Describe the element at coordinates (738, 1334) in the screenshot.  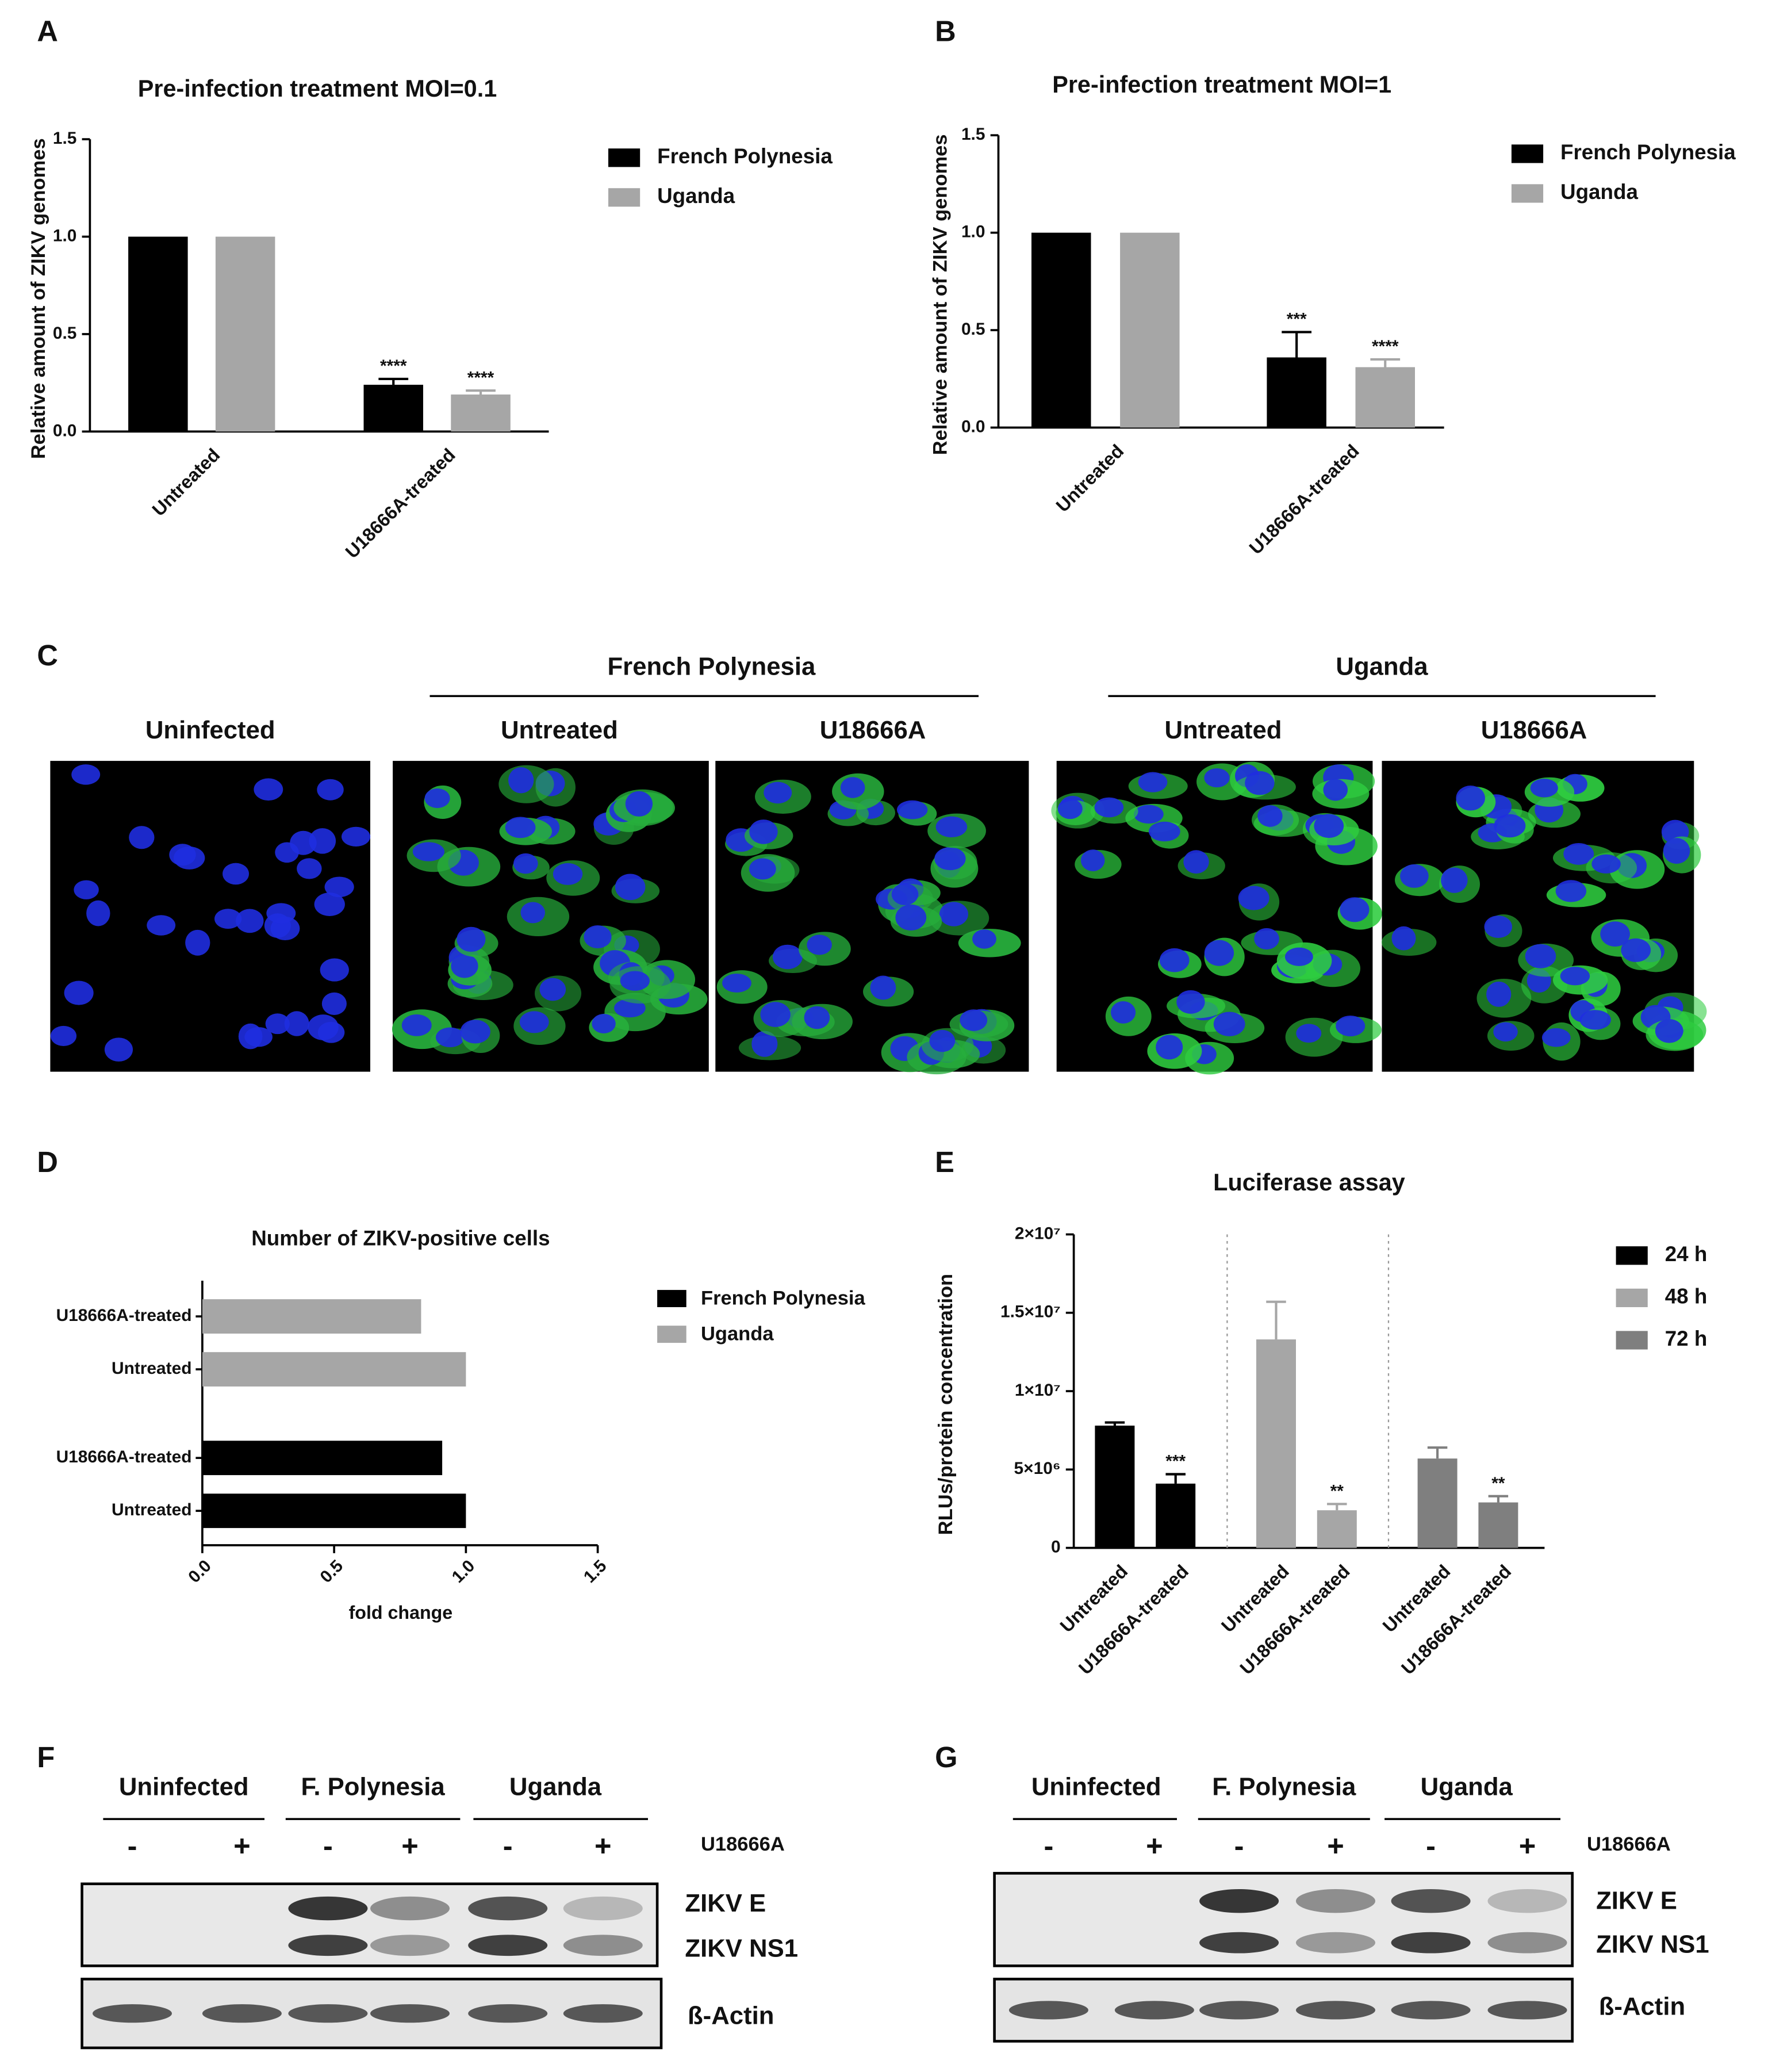
I see `legend-label: Uganda` at that location.